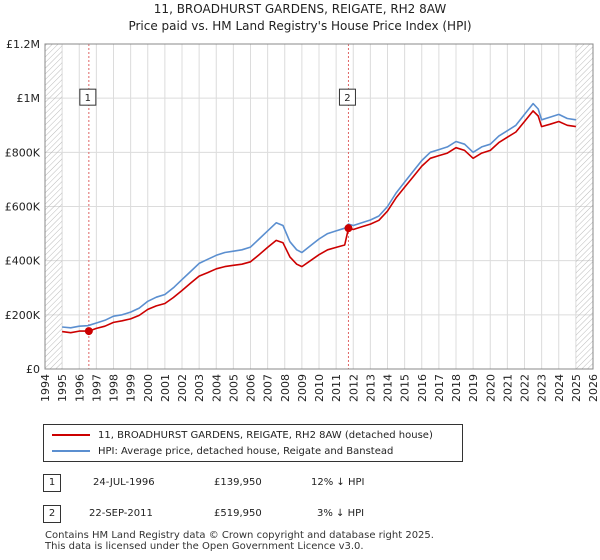 This screenshot has width=600, height=560. Describe the element at coordinates (71, 435) in the screenshot. I see `legend-swatch-property` at that location.